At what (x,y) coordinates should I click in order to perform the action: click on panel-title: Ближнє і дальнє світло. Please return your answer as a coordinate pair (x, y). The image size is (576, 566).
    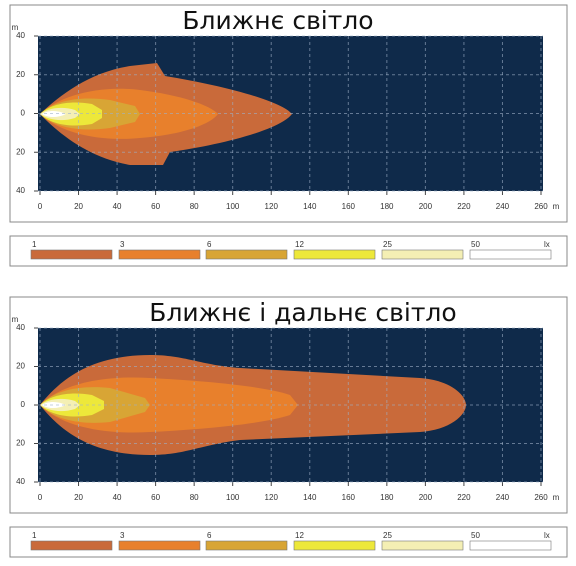
    Looking at the image, I should click on (302, 312).